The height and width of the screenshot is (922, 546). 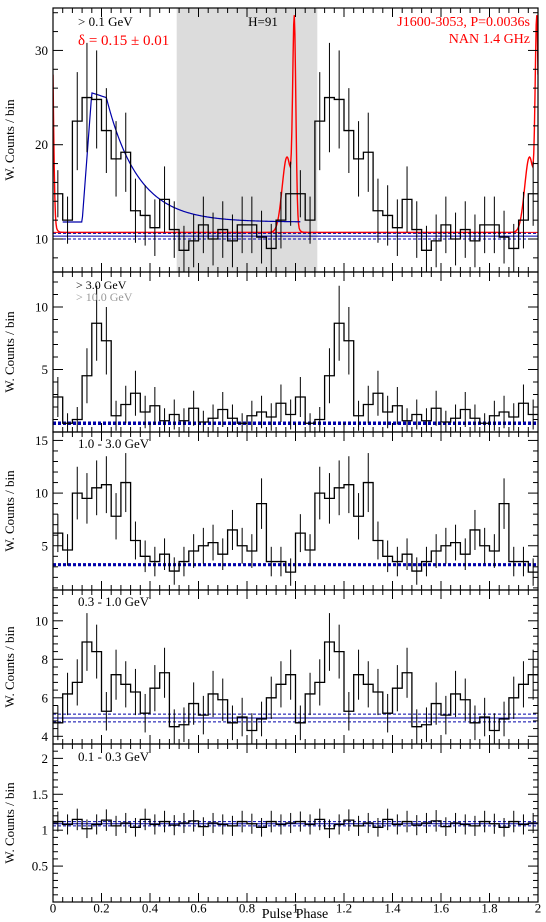 I want to click on panel-annotation: J1600-3053, P=0.0036s, so click(x=463, y=22).